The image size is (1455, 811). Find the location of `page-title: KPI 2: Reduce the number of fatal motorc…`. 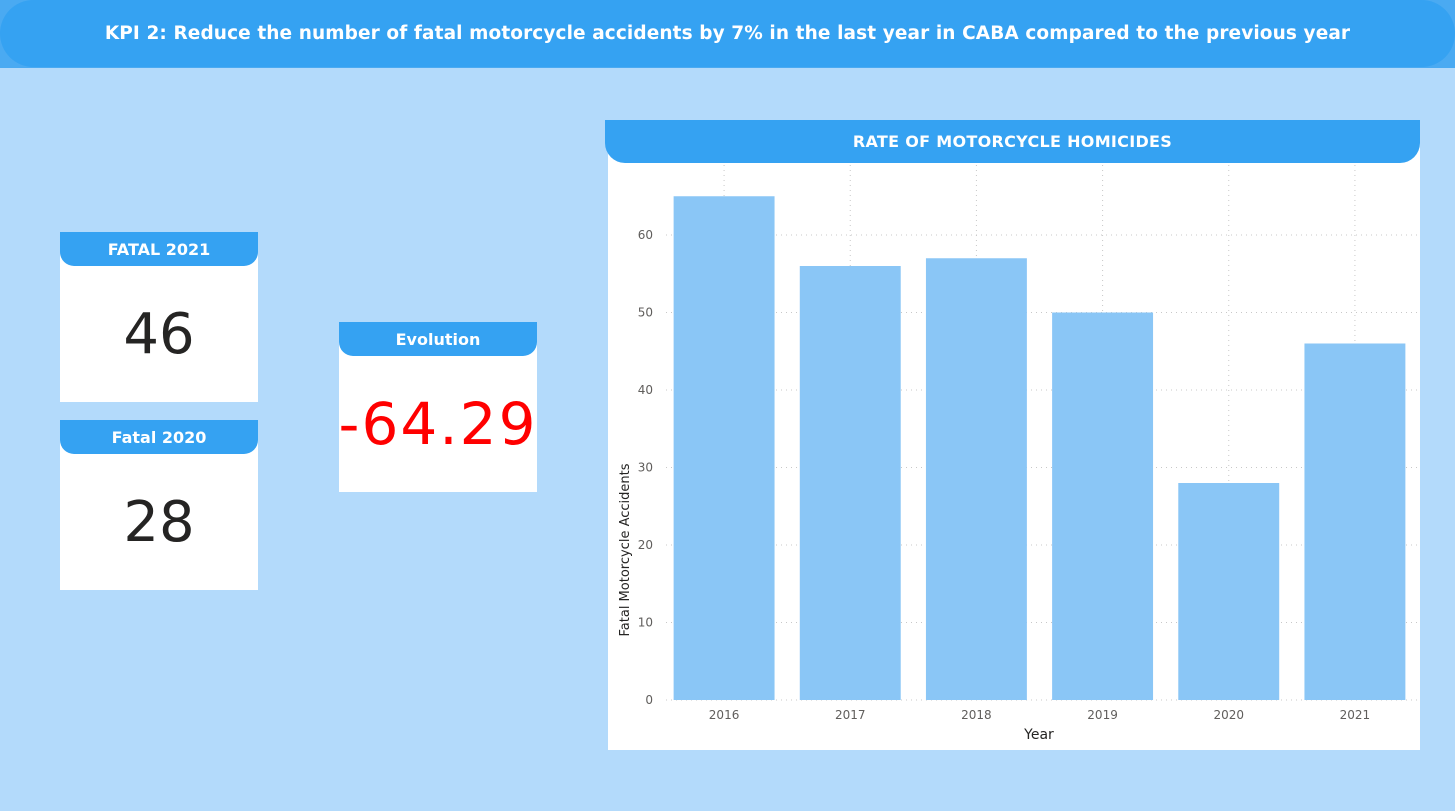

page-title: KPI 2: Reduce the number of fatal motorc… is located at coordinates (727, 33).